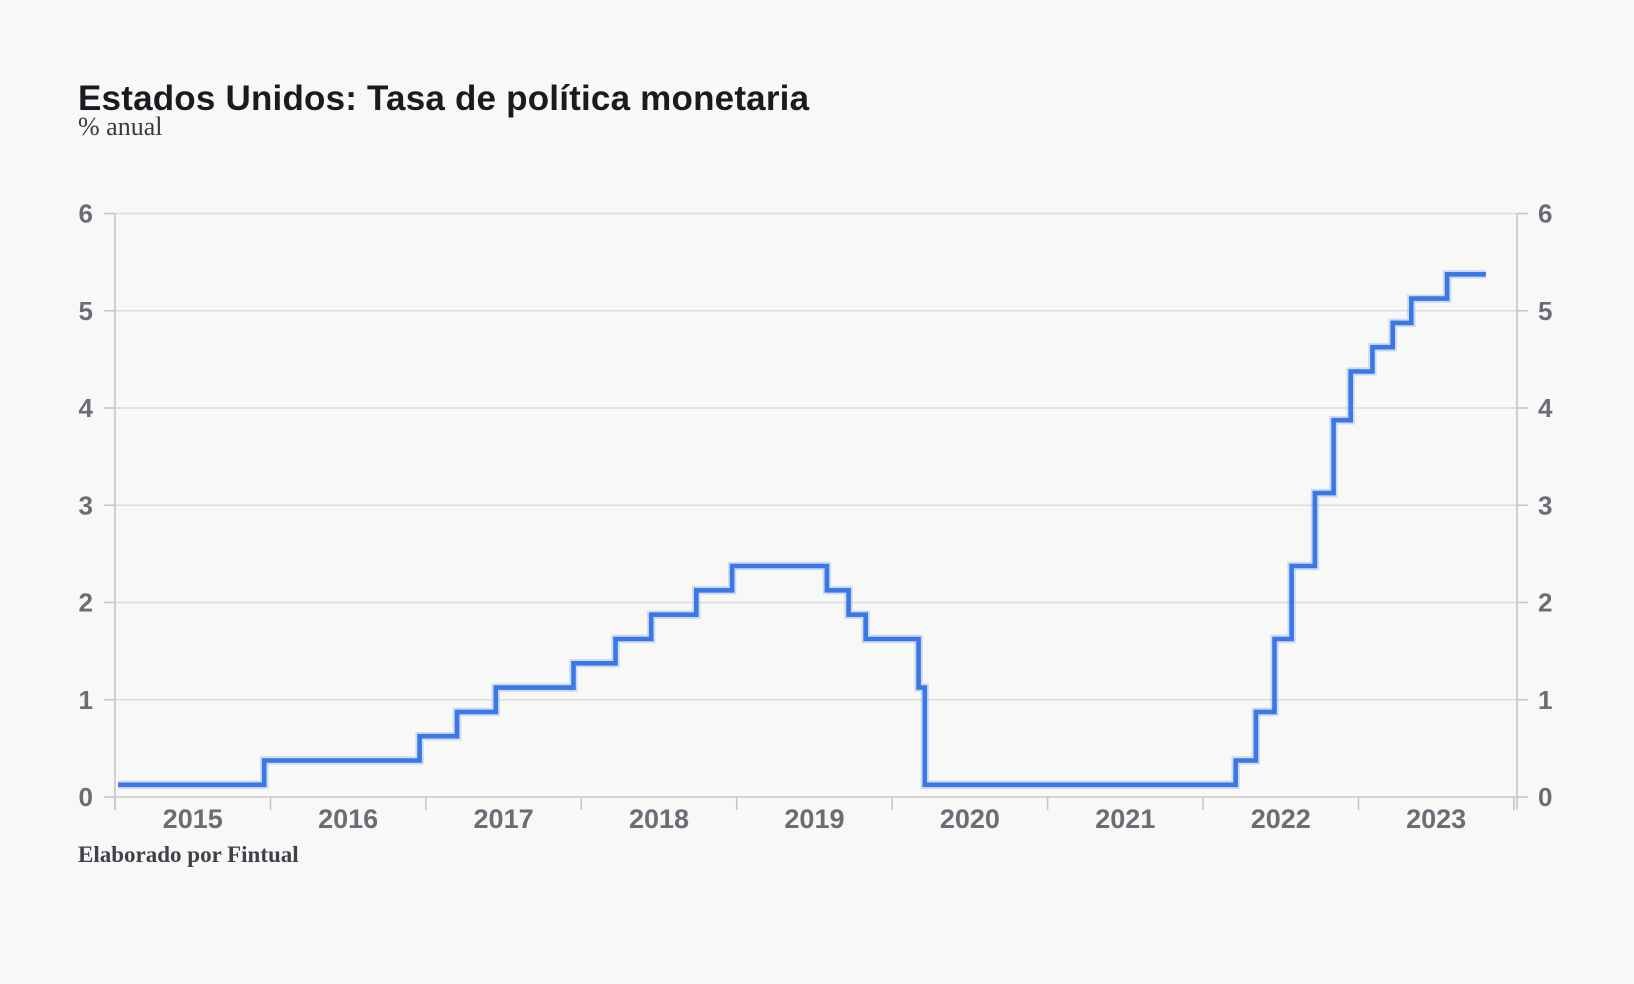 This screenshot has width=1634, height=984. I want to click on x-tick-label-2016: 2016, so click(348, 819).